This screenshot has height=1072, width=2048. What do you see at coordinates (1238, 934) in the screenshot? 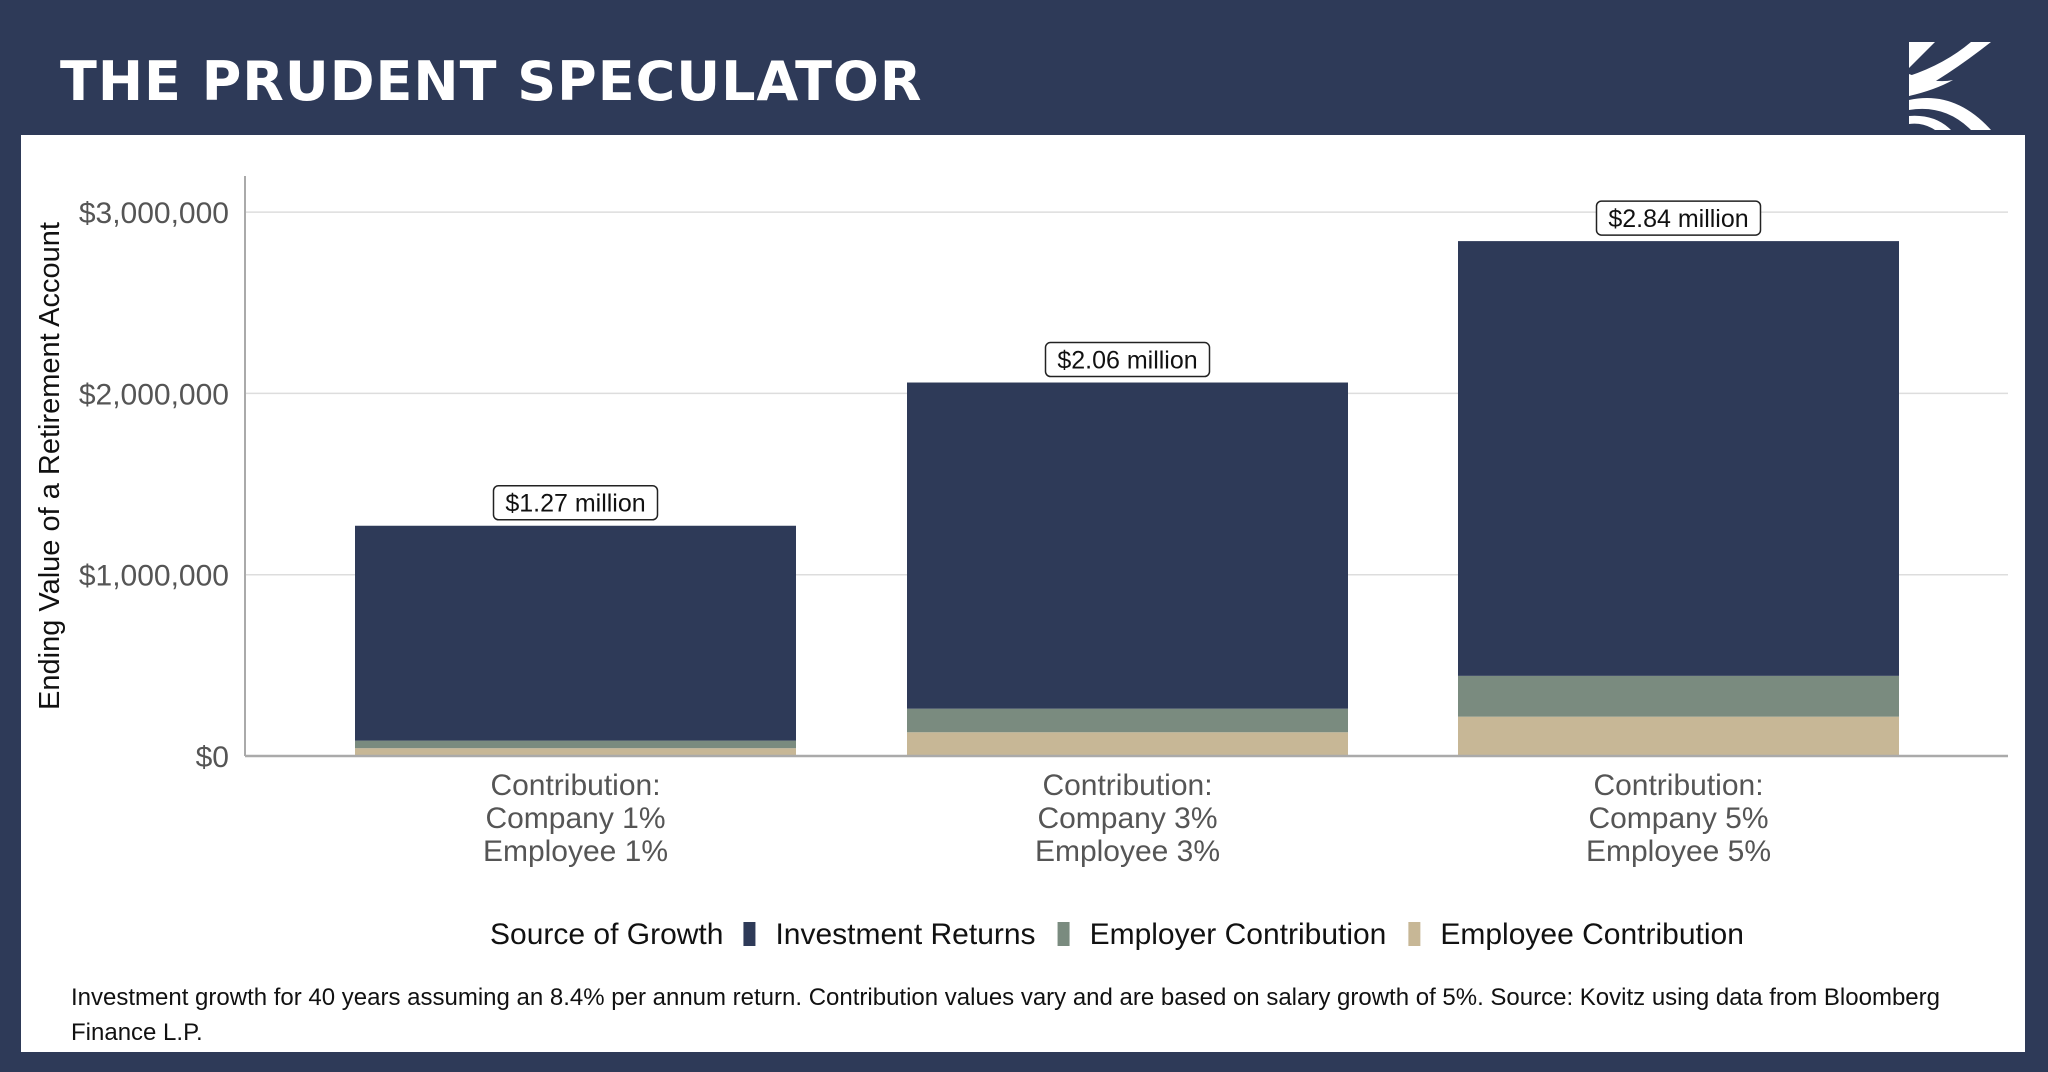
I see `legend-item: Employer Contribution` at bounding box center [1238, 934].